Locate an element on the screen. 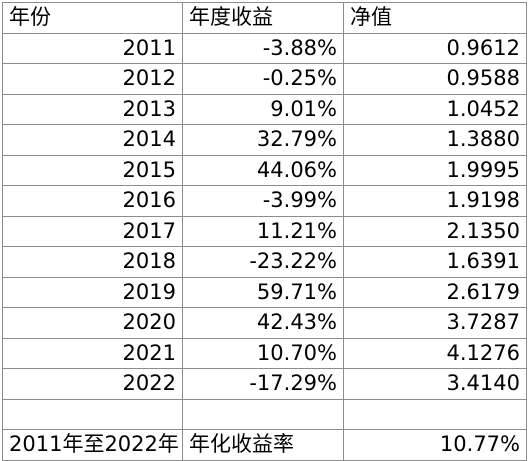 This screenshot has width=528, height=461. nav-cell: 1.6391 is located at coordinates (435, 262).